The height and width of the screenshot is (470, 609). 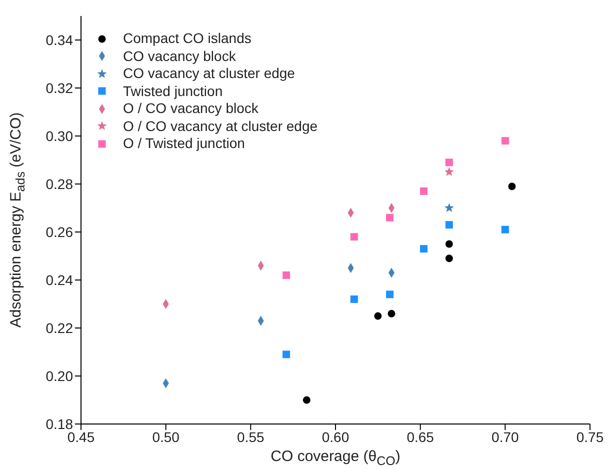 What do you see at coordinates (179, 56) in the screenshot?
I see `legend-label: CO vacancy block` at bounding box center [179, 56].